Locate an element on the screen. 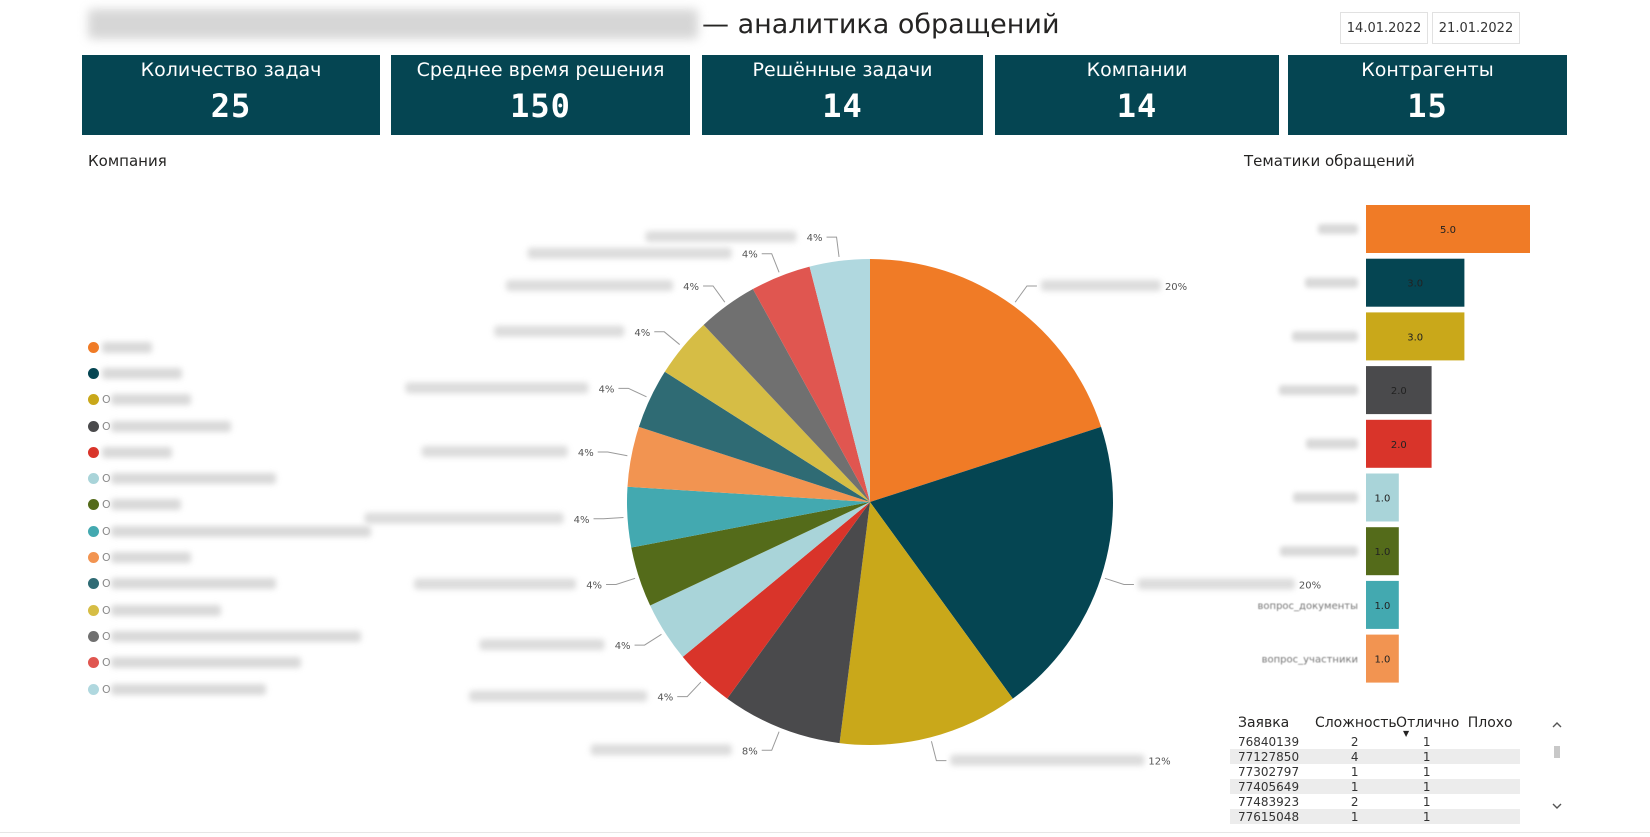 The width and height of the screenshot is (1650, 837). kpi-label: Количество задач is located at coordinates (231, 70).